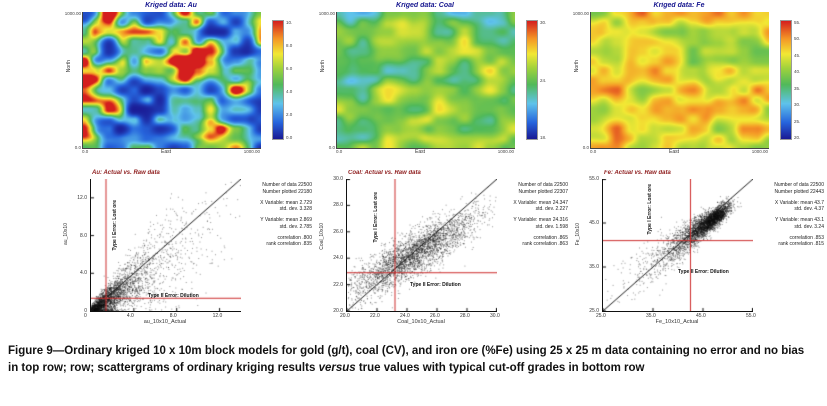  Describe the element at coordinates (338, 311) in the screenshot. I see `scatter-y-tick-label: 20.0` at that location.